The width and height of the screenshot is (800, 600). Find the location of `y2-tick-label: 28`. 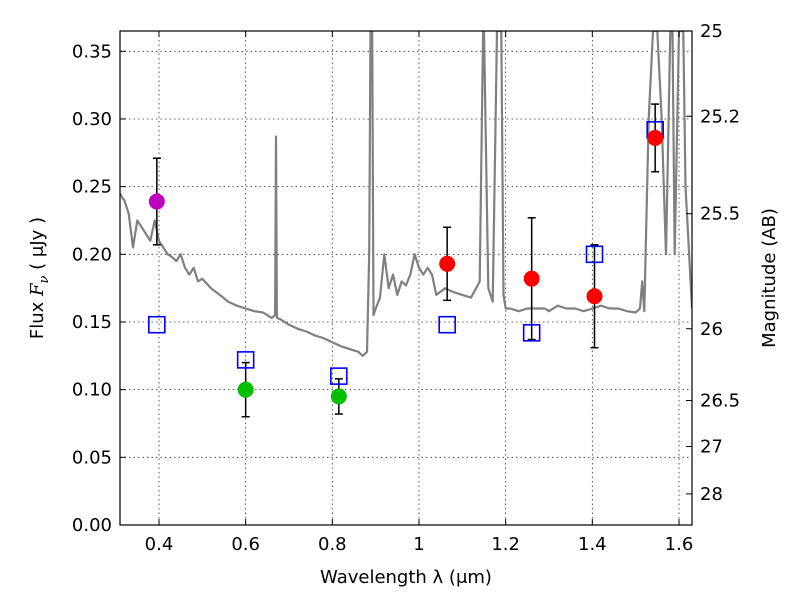

y2-tick-label: 28 is located at coordinates (711, 494).